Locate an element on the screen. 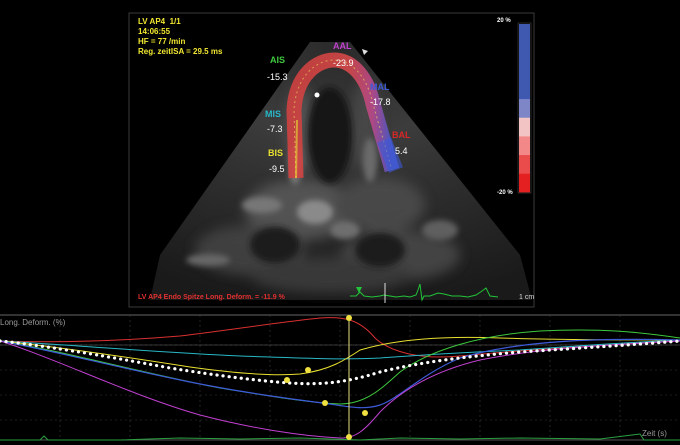 The height and width of the screenshot is (445, 680). segment-label-aal: AAL is located at coordinates (342, 46).